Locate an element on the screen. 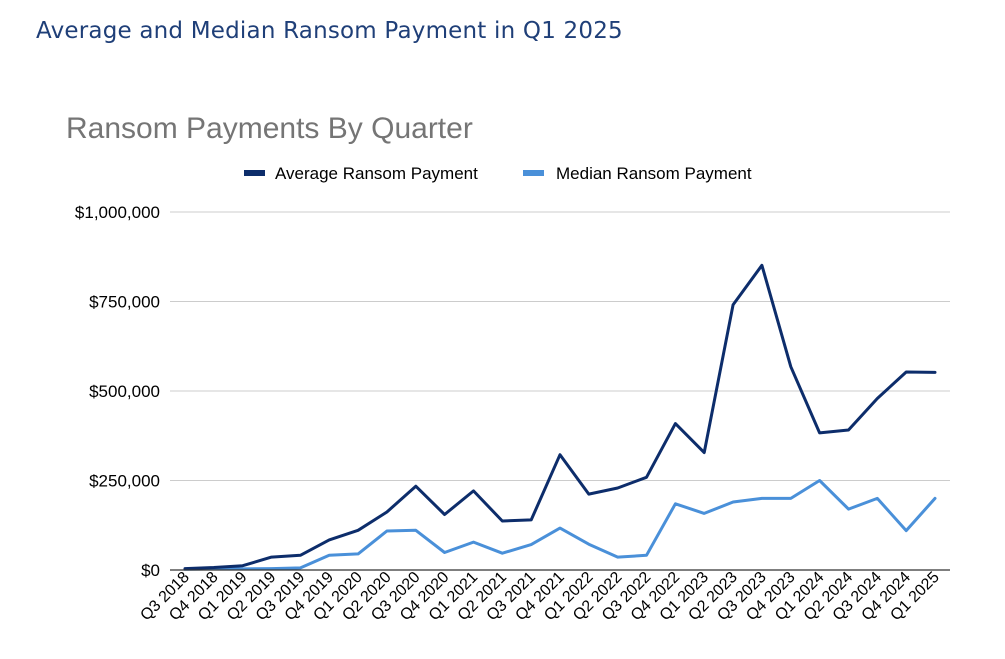  y-tick-label: $1,000,000 is located at coordinates (117, 212).